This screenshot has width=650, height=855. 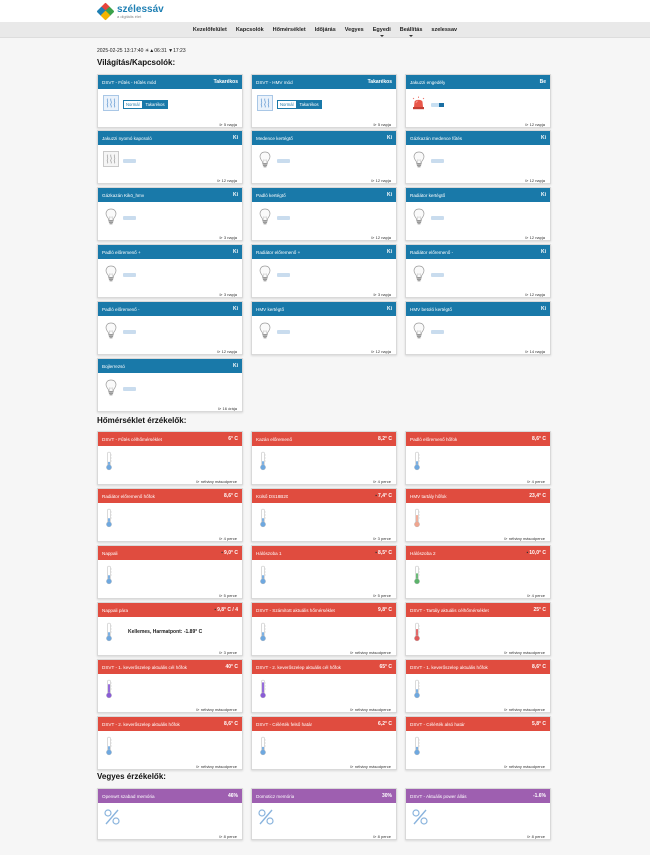 I want to click on temperature-value: 8,6° C, so click(x=231, y=496).